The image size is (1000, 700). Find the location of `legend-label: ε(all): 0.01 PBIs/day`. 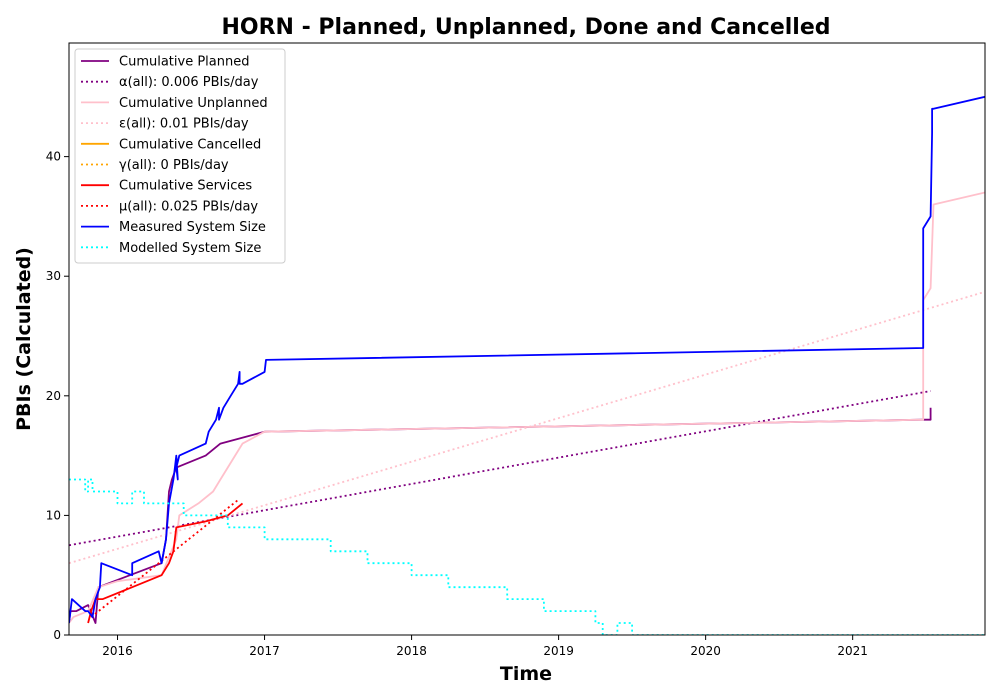

legend-label: ε(all): 0.01 PBIs/day is located at coordinates (184, 124).